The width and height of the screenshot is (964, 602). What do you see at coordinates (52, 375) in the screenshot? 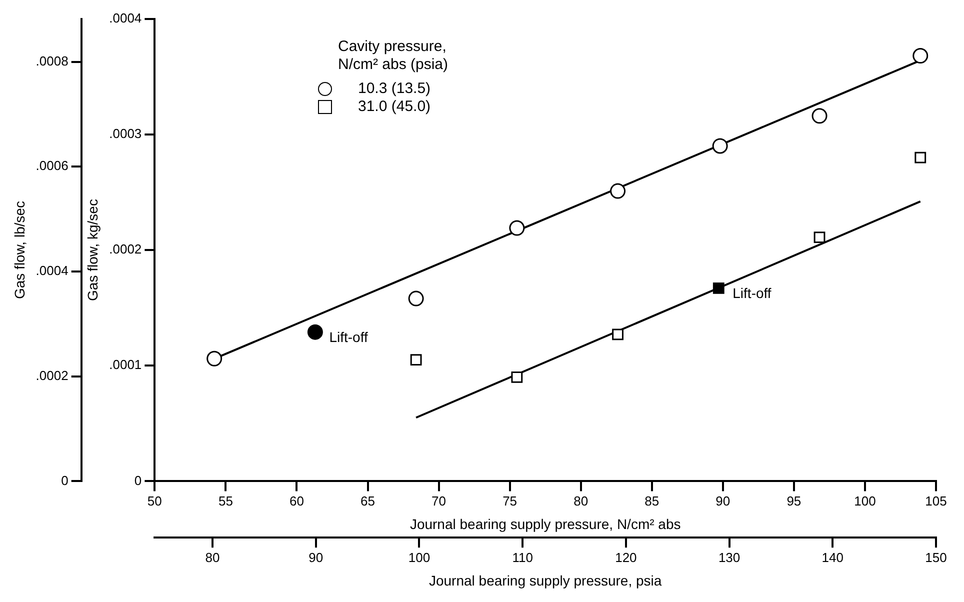
I see `y2-tick-label: .0002` at bounding box center [52, 375].